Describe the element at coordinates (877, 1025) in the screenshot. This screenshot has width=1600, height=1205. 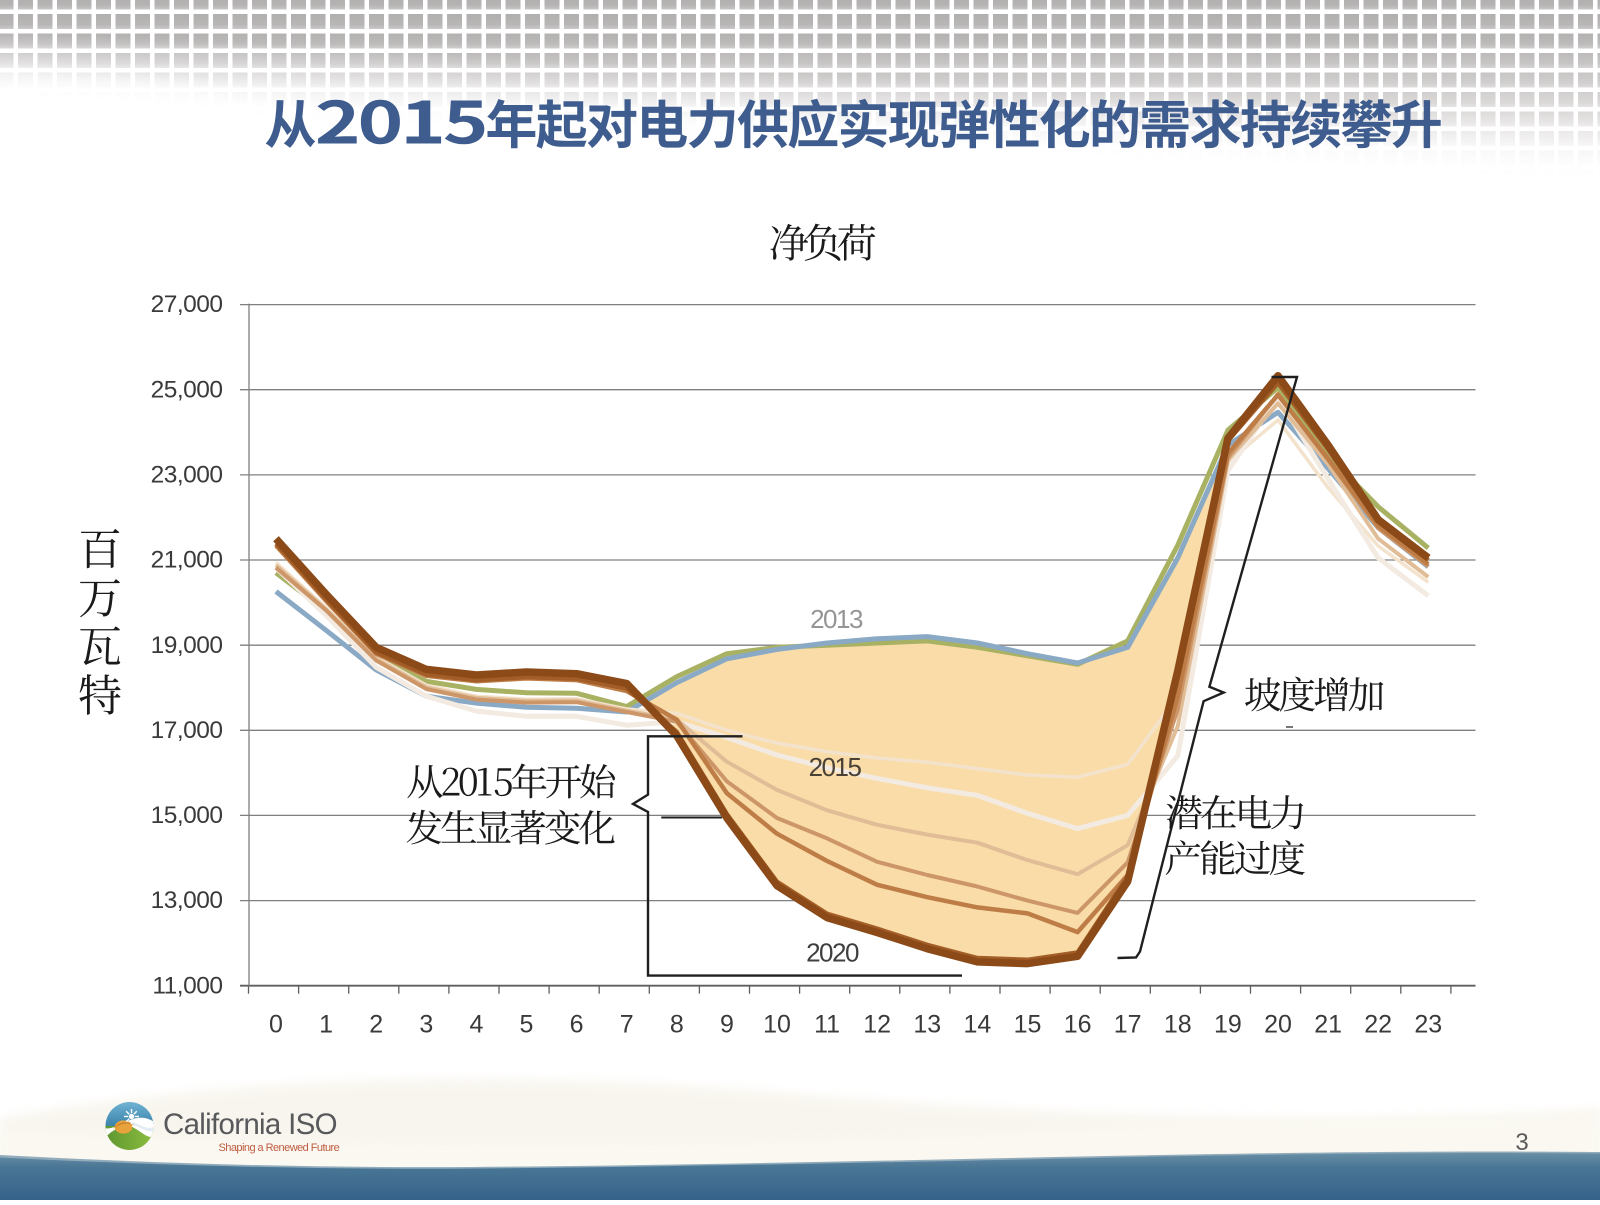
I see `svg-text: 12` at that location.